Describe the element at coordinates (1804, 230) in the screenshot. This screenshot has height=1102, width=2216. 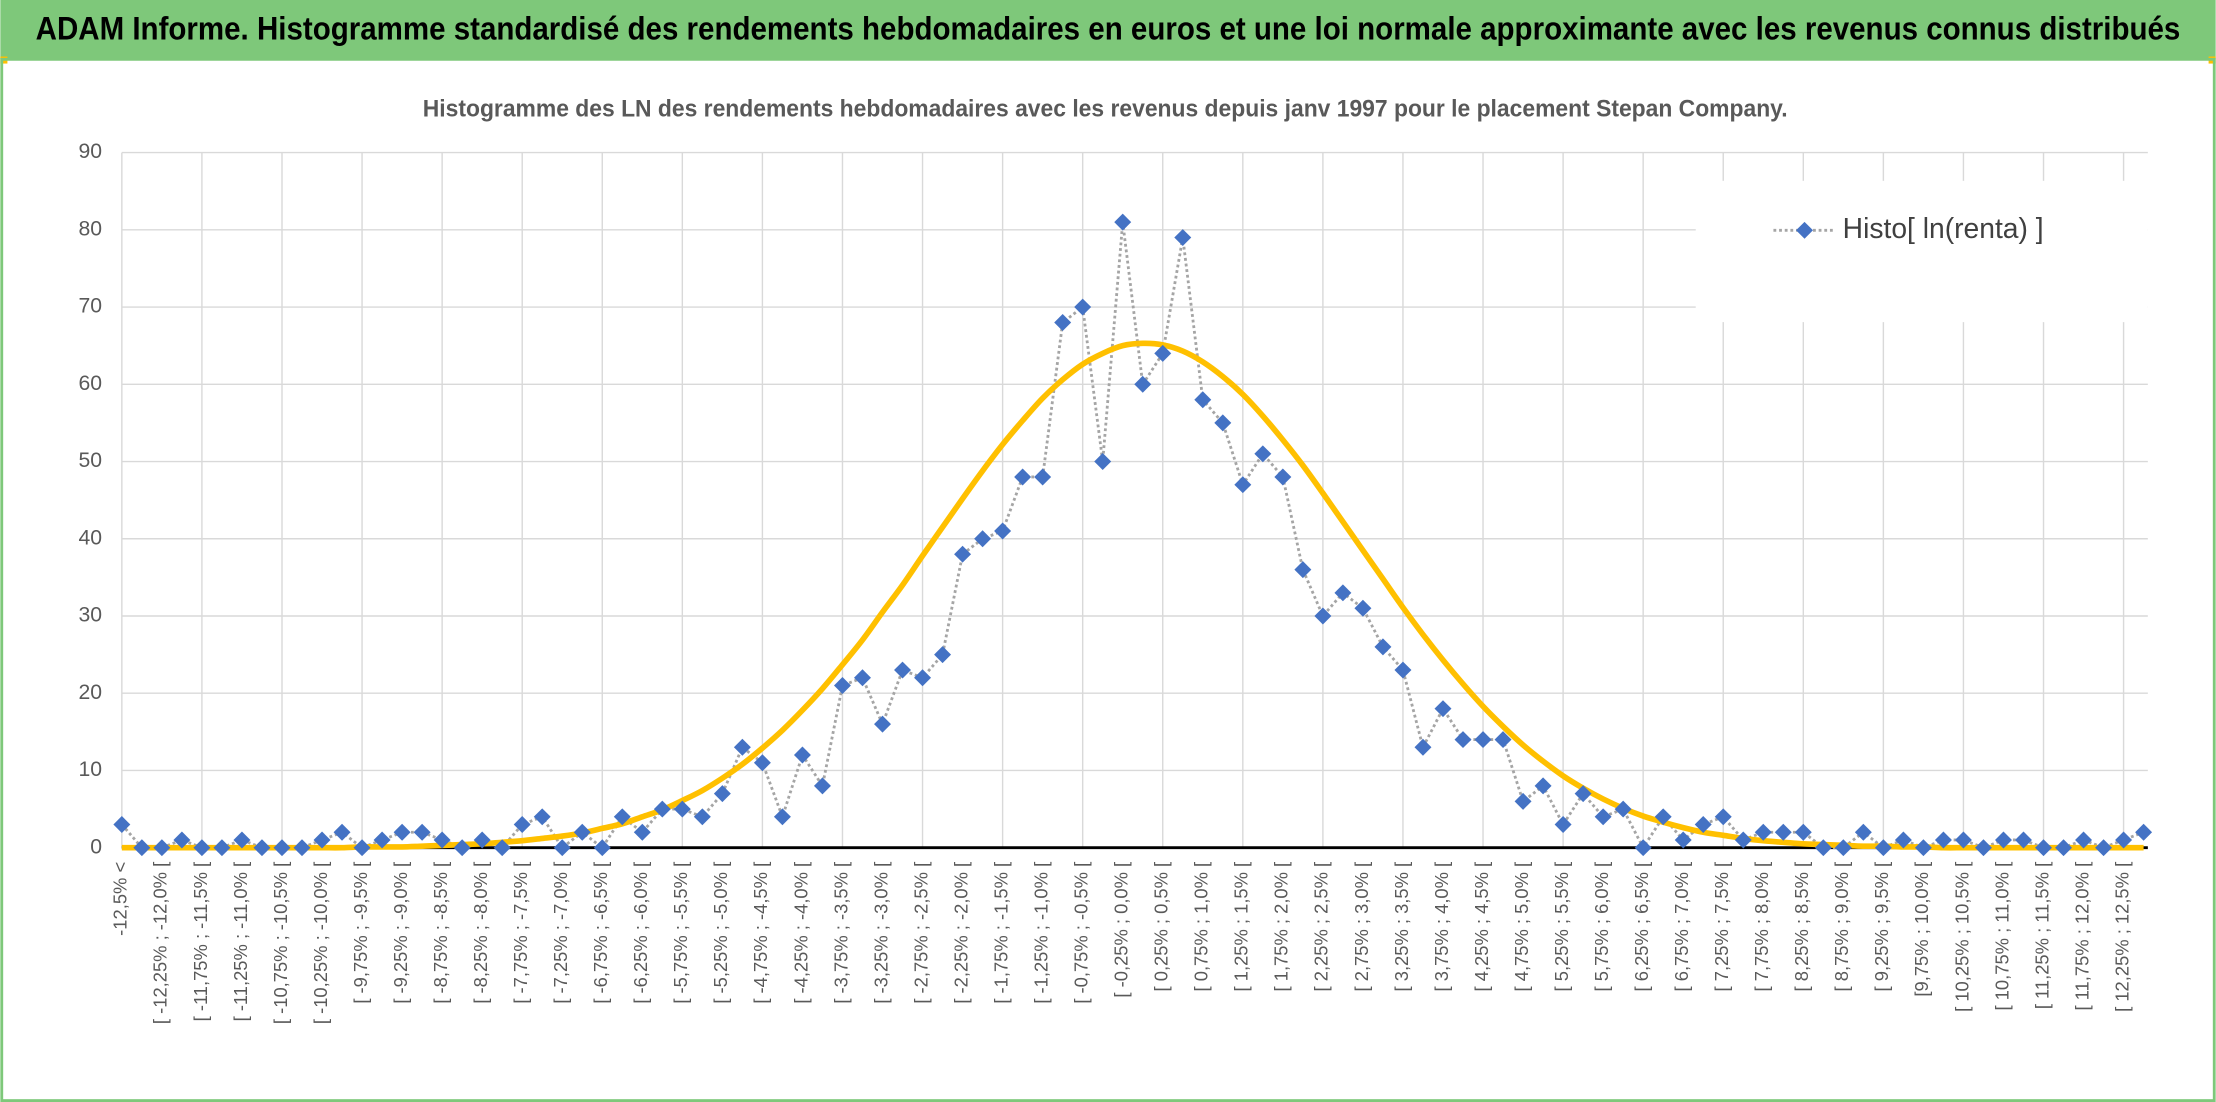
I see `legend-marker` at that location.